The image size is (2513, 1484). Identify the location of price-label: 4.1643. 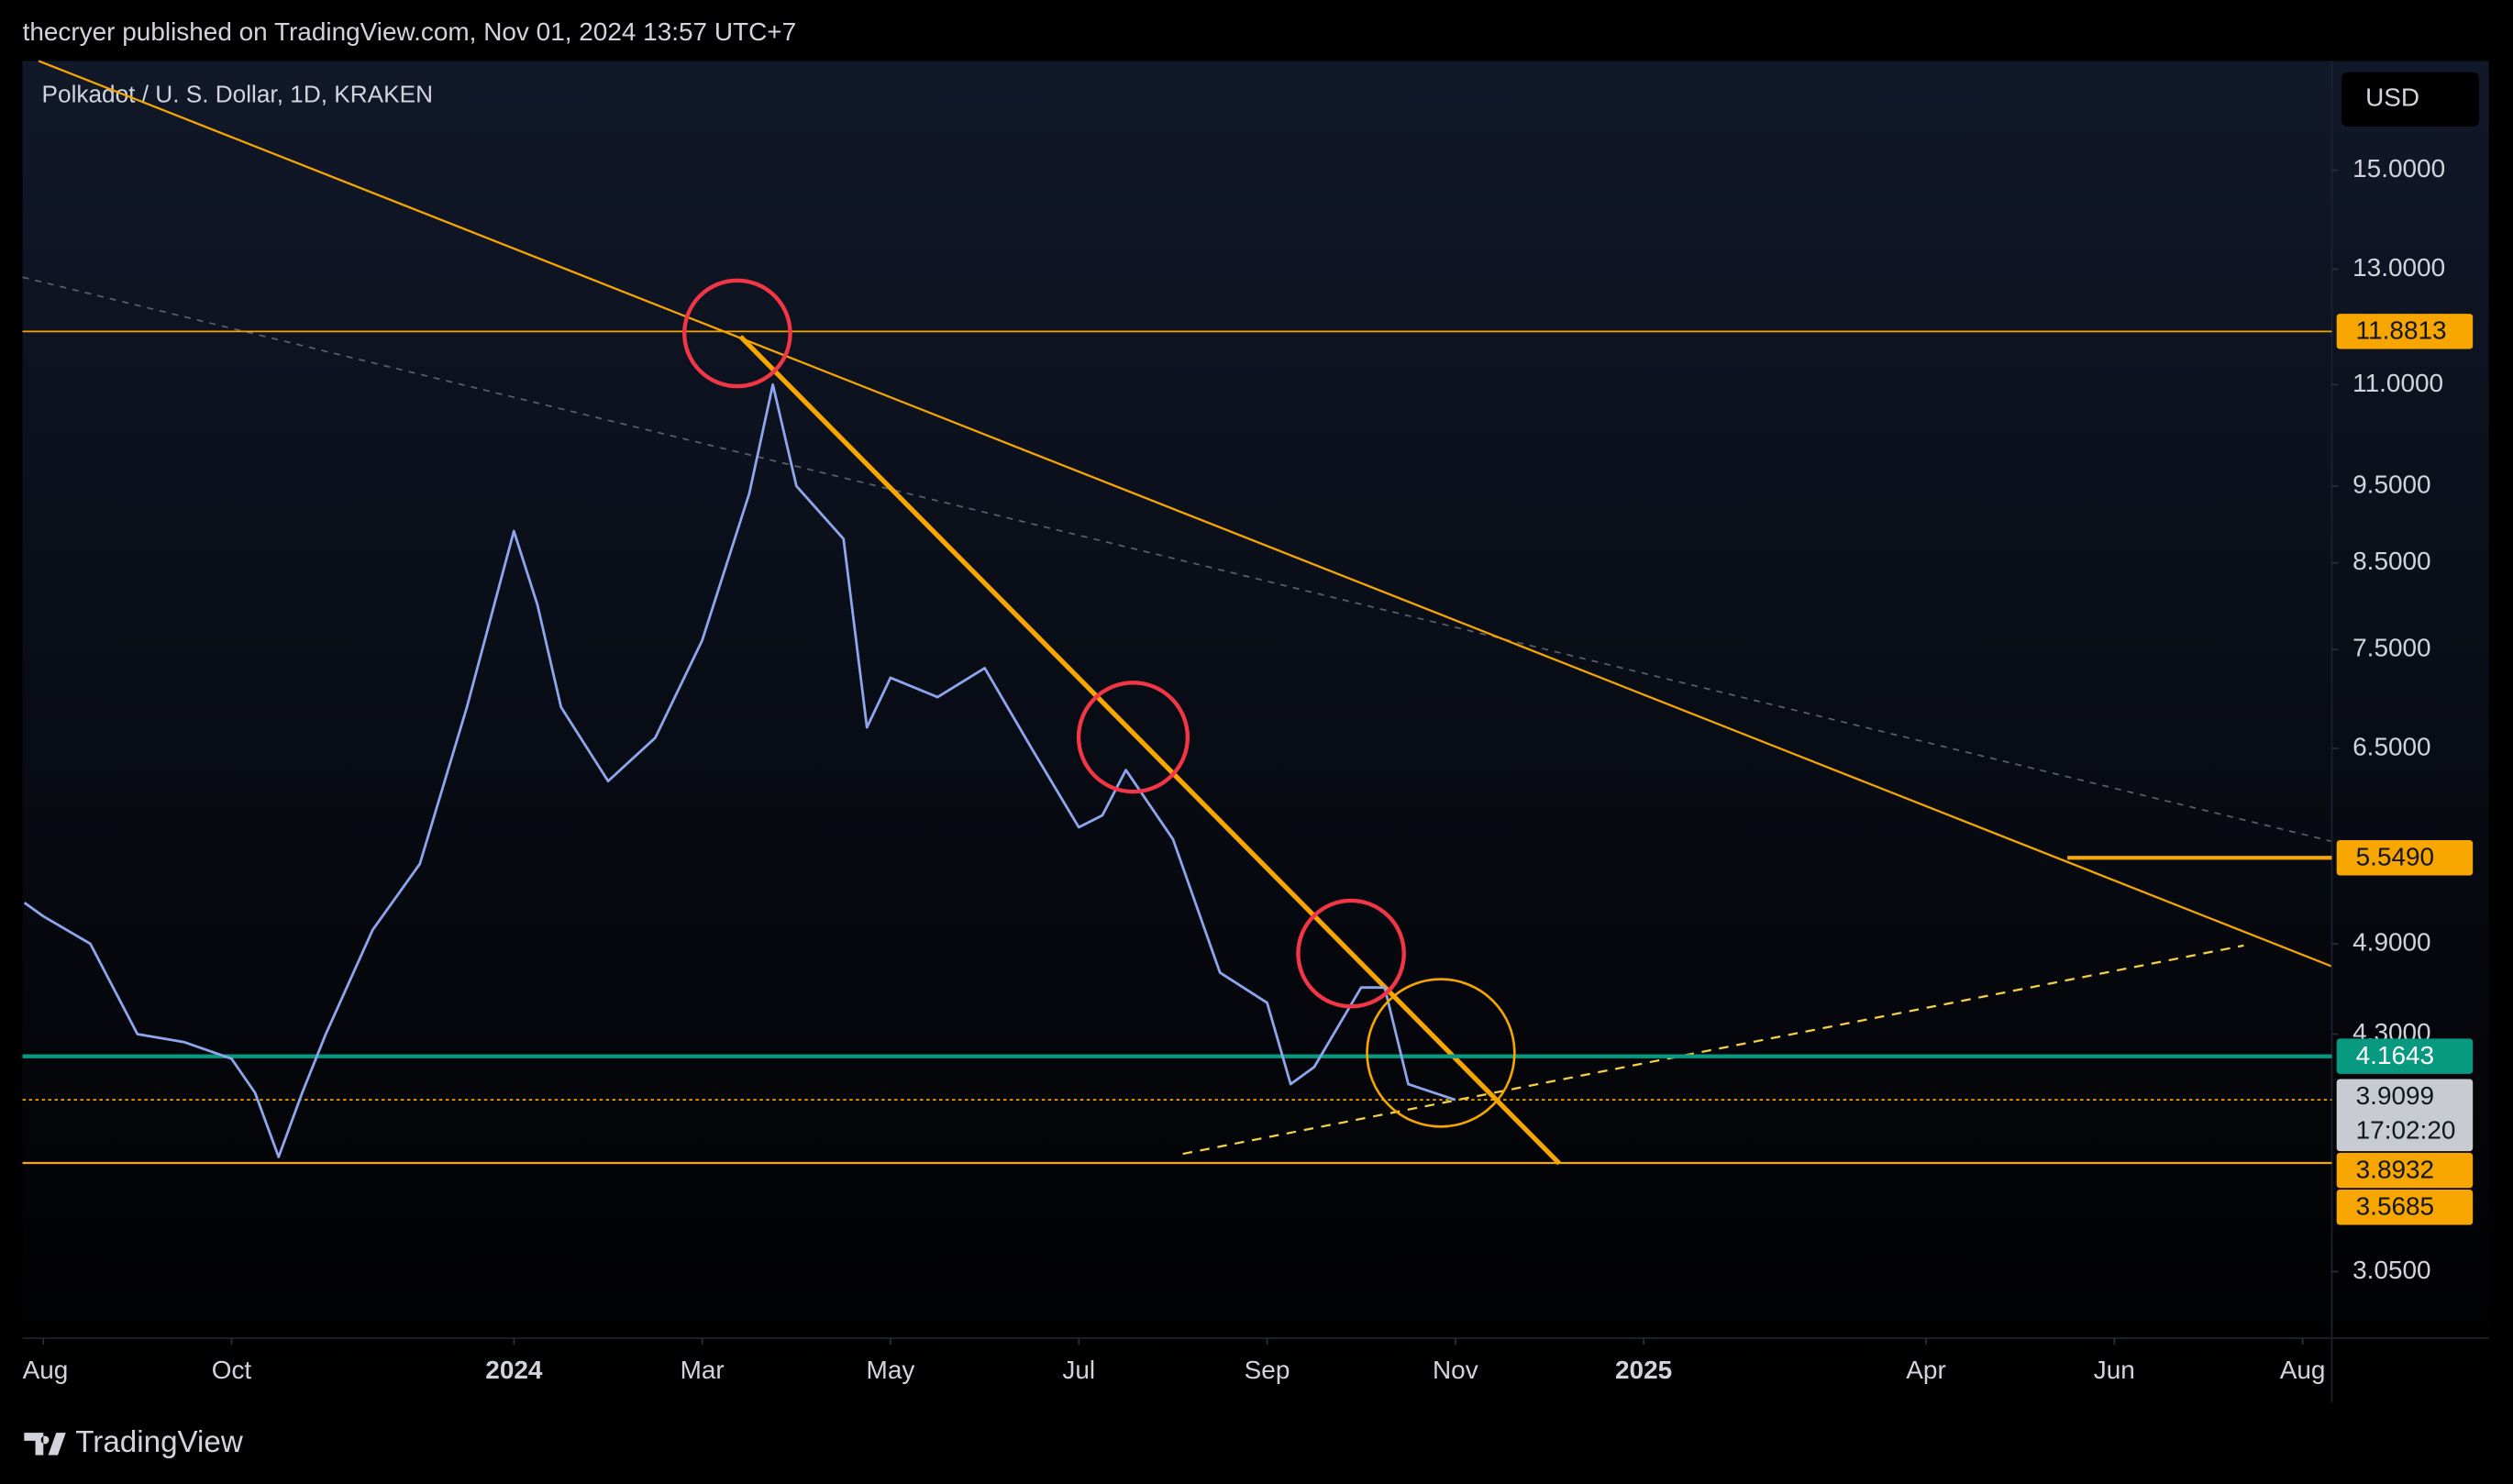
(2395, 1055).